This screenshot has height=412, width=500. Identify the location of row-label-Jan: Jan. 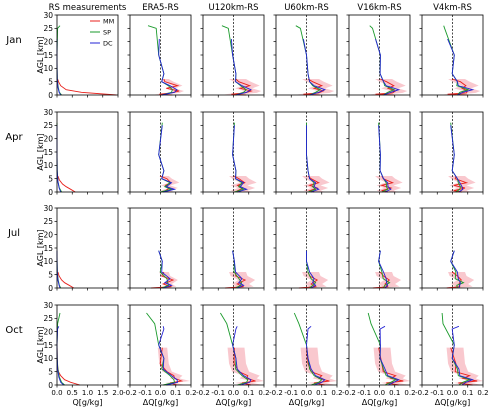
(13, 40).